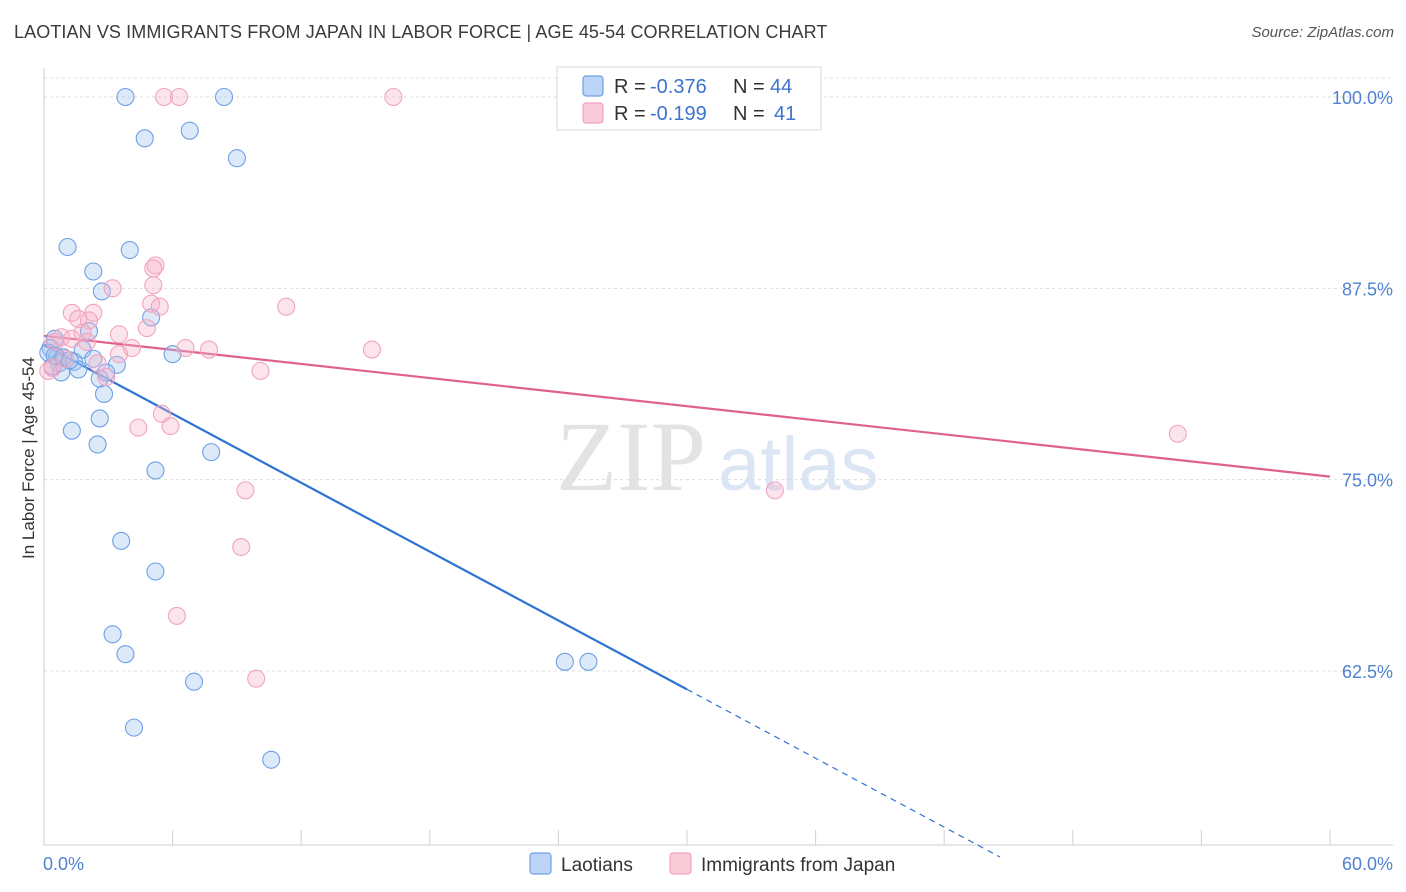 The image size is (1406, 892). I want to click on watermark: ZIP atlas, so click(717, 456).